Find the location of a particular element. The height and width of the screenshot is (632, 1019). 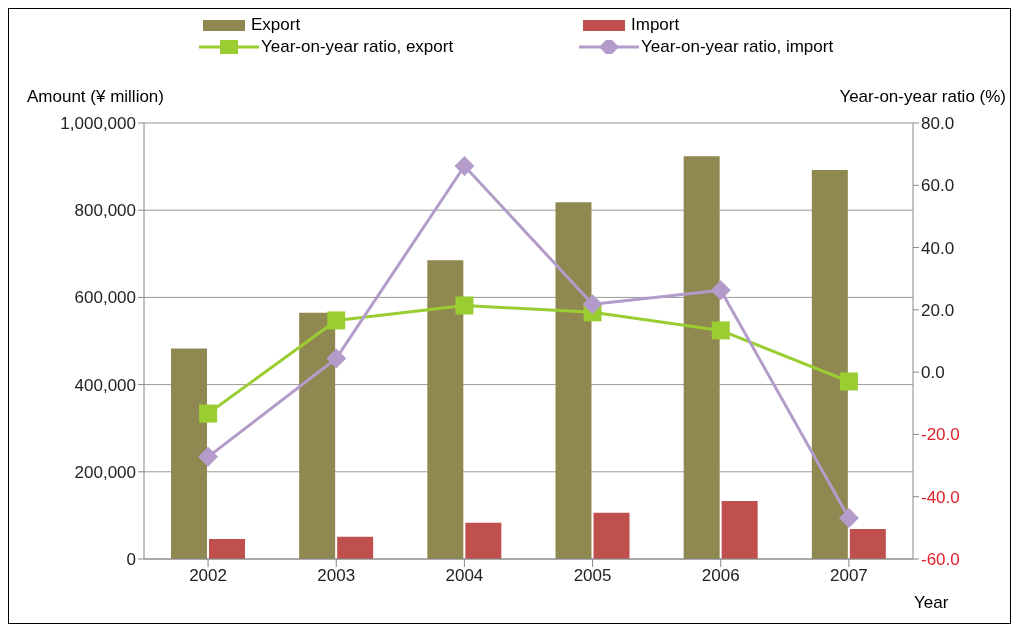

y2-tick-label: 60.0 is located at coordinates (938, 186).